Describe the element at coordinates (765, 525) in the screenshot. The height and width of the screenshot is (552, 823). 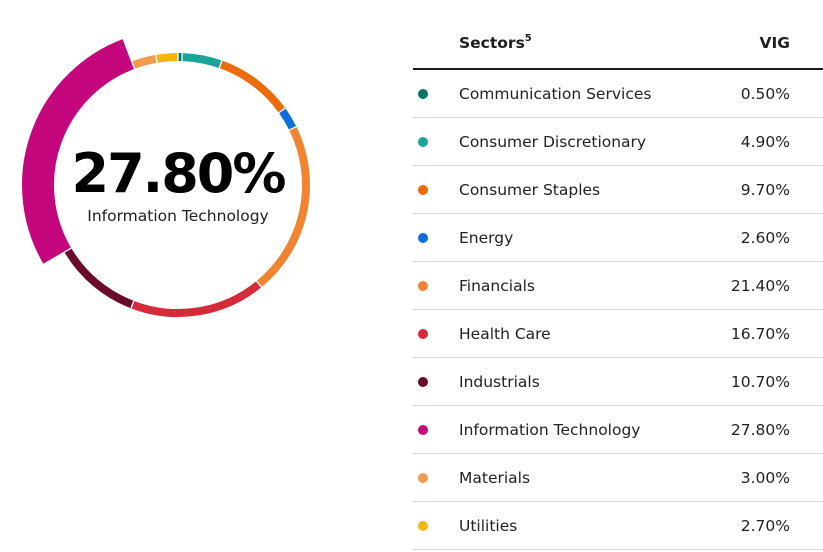
I see `sector-percent: 2.70%` at that location.